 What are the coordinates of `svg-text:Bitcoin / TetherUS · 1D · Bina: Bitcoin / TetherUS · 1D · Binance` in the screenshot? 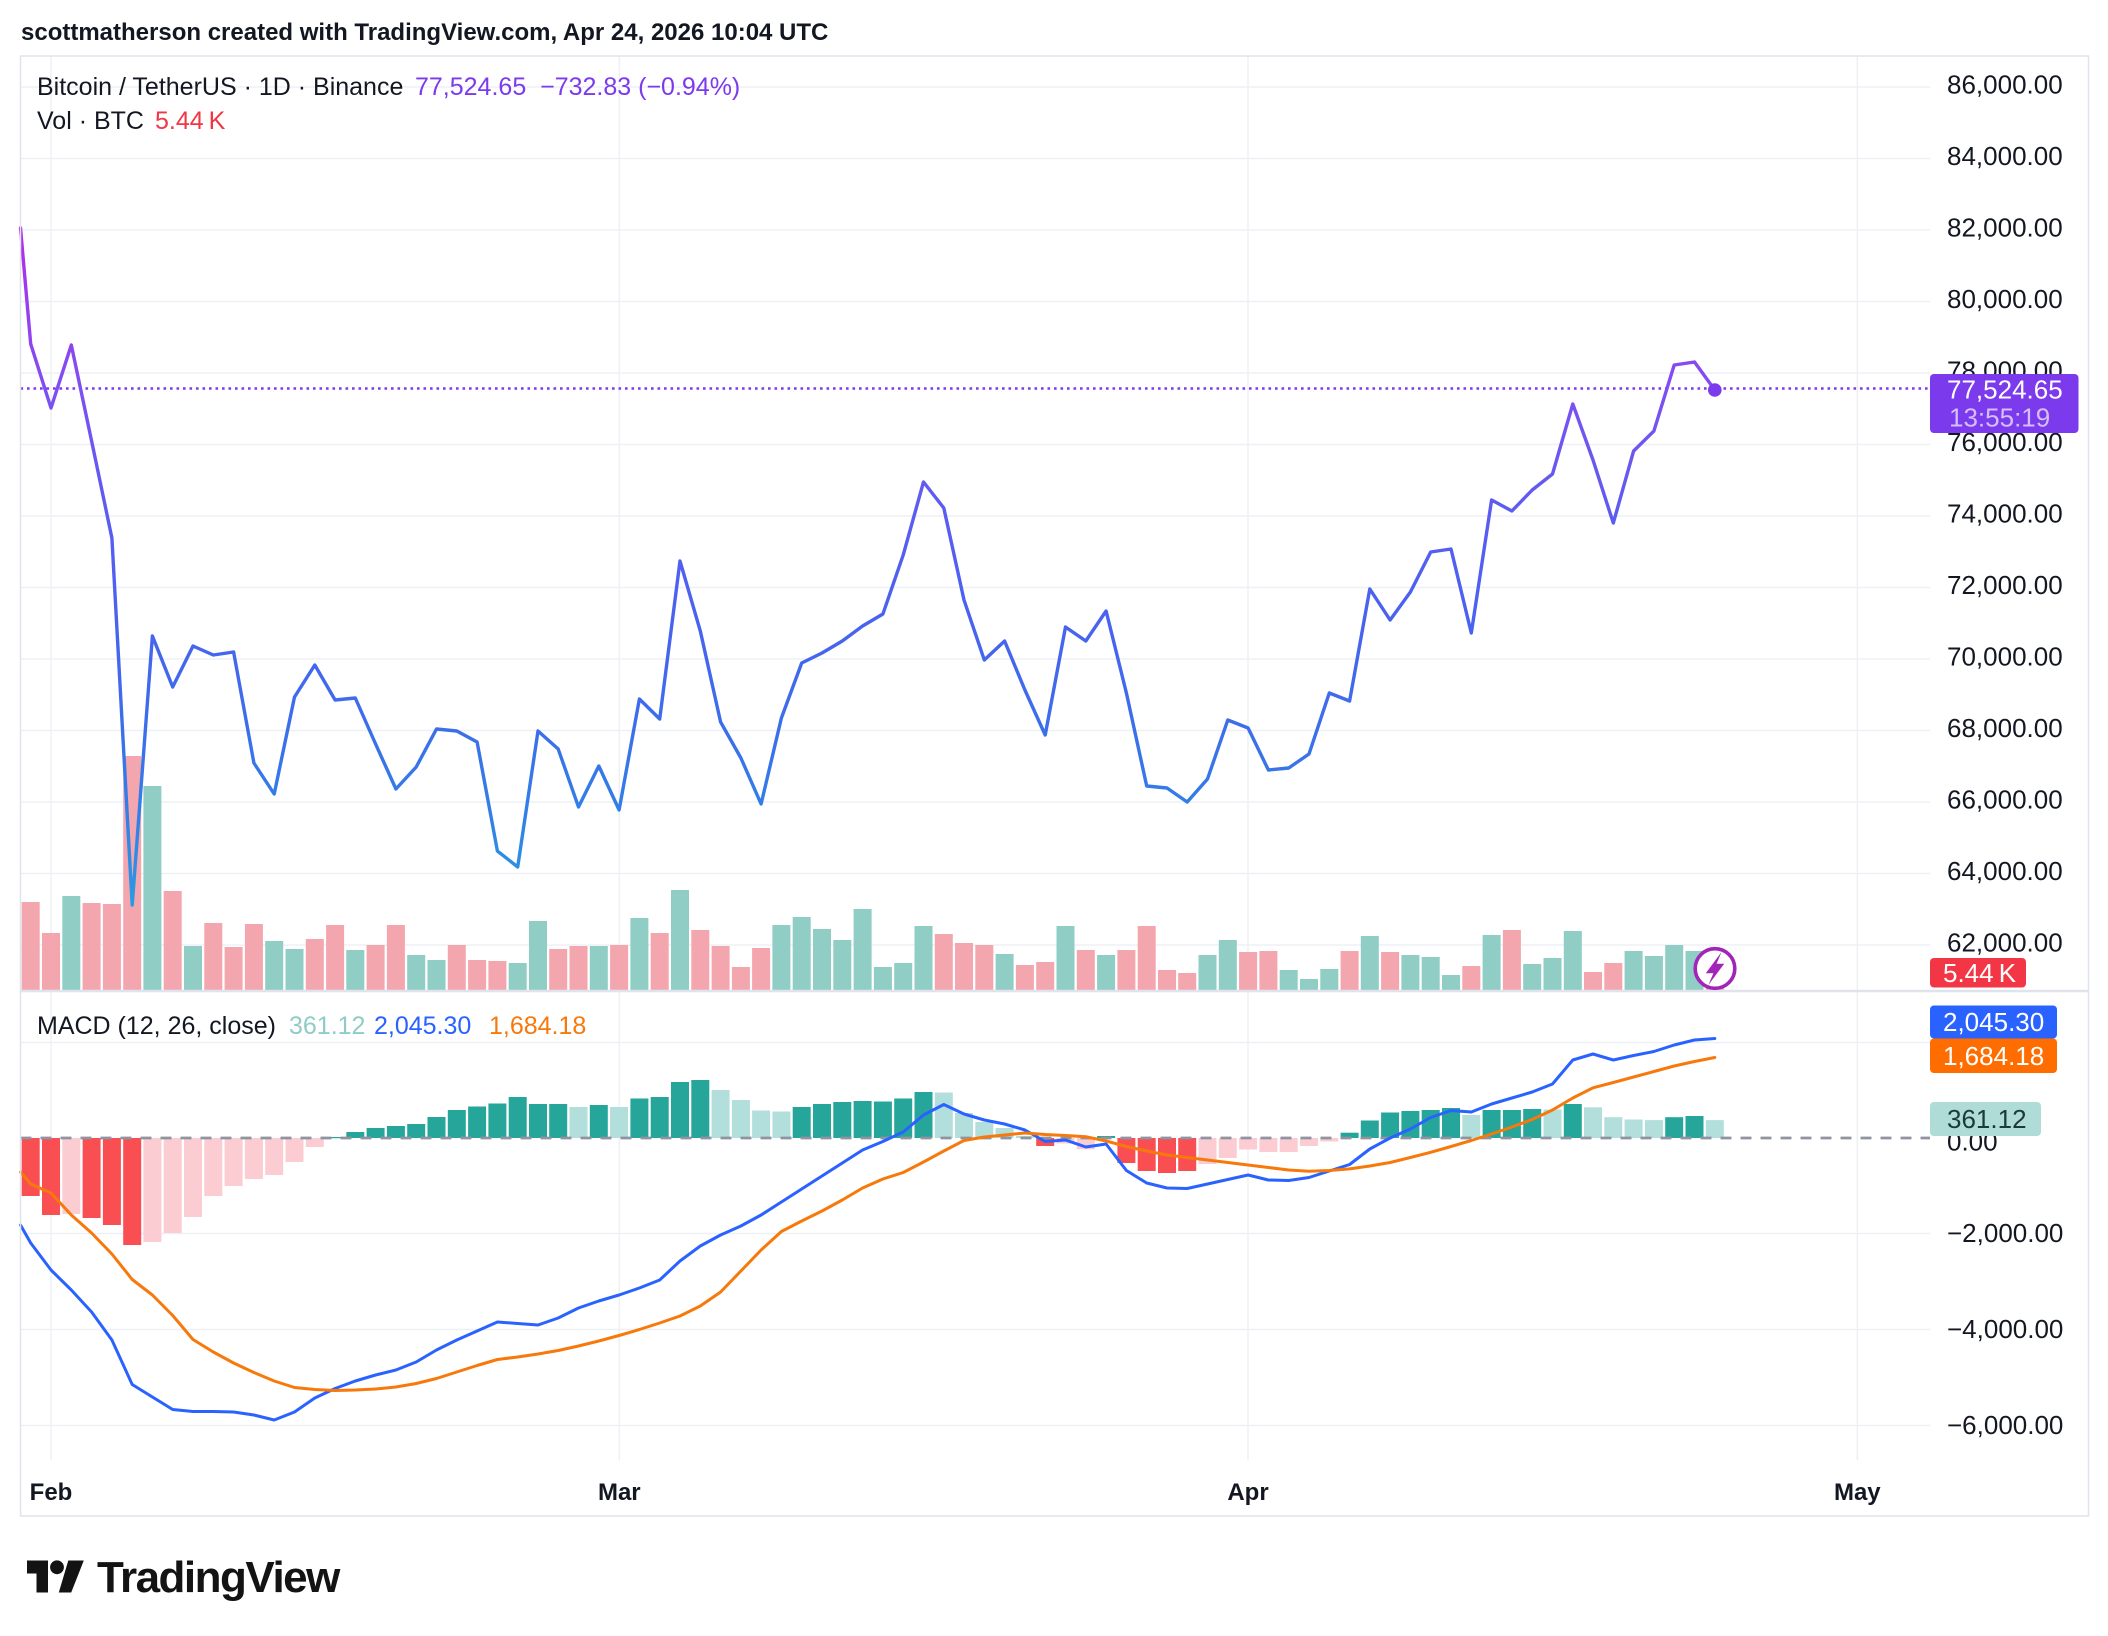 It's located at (220, 87).